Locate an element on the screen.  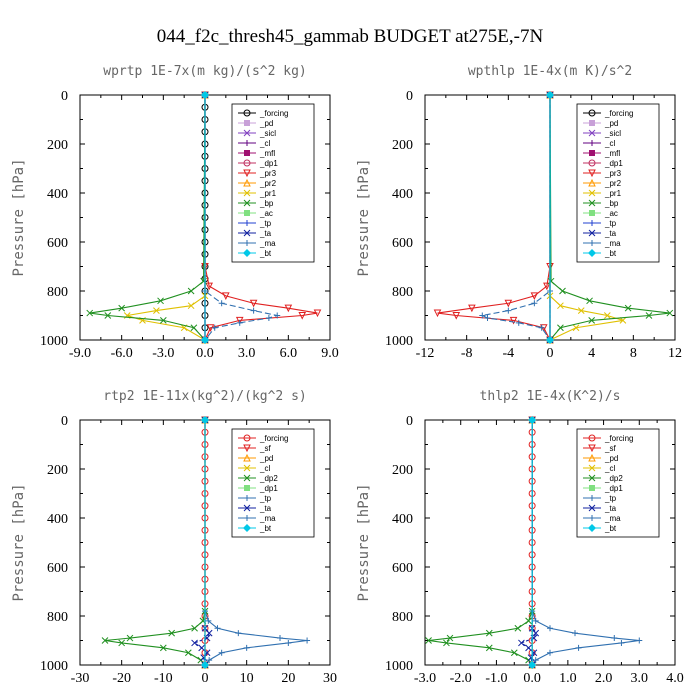
legend-label: _tp is located at coordinates (610, 223).